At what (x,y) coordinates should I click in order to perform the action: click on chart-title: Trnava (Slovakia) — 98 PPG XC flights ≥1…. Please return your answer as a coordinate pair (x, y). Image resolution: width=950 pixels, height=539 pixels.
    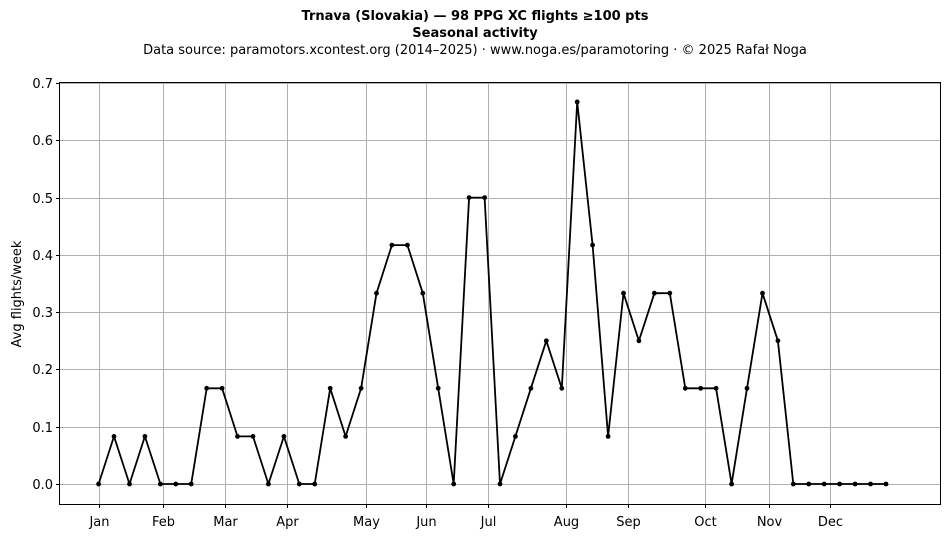
    Looking at the image, I should click on (475, 16).